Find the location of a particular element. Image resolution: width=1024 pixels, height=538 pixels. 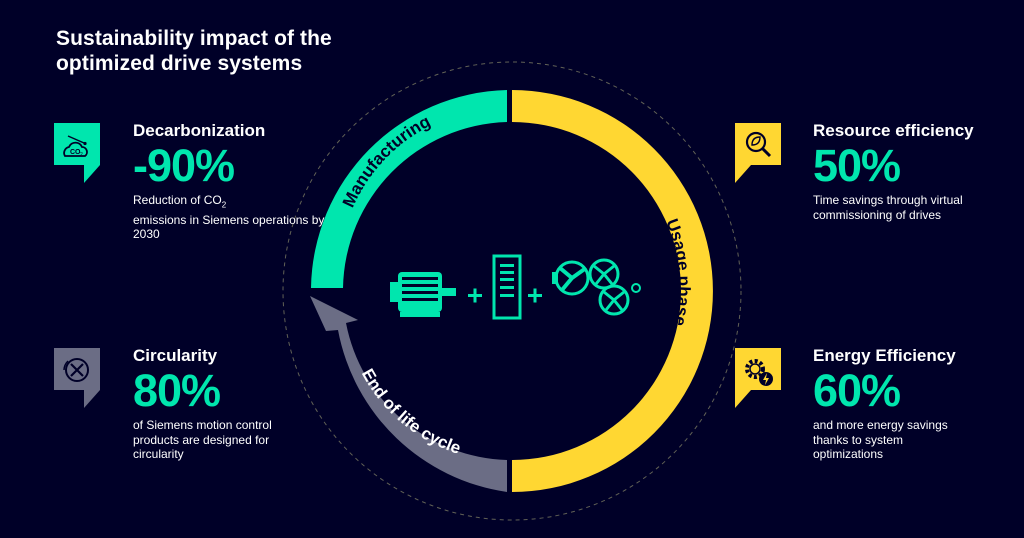

resource-efficiency-heading: Resource efficiency is located at coordinates (893, 130).